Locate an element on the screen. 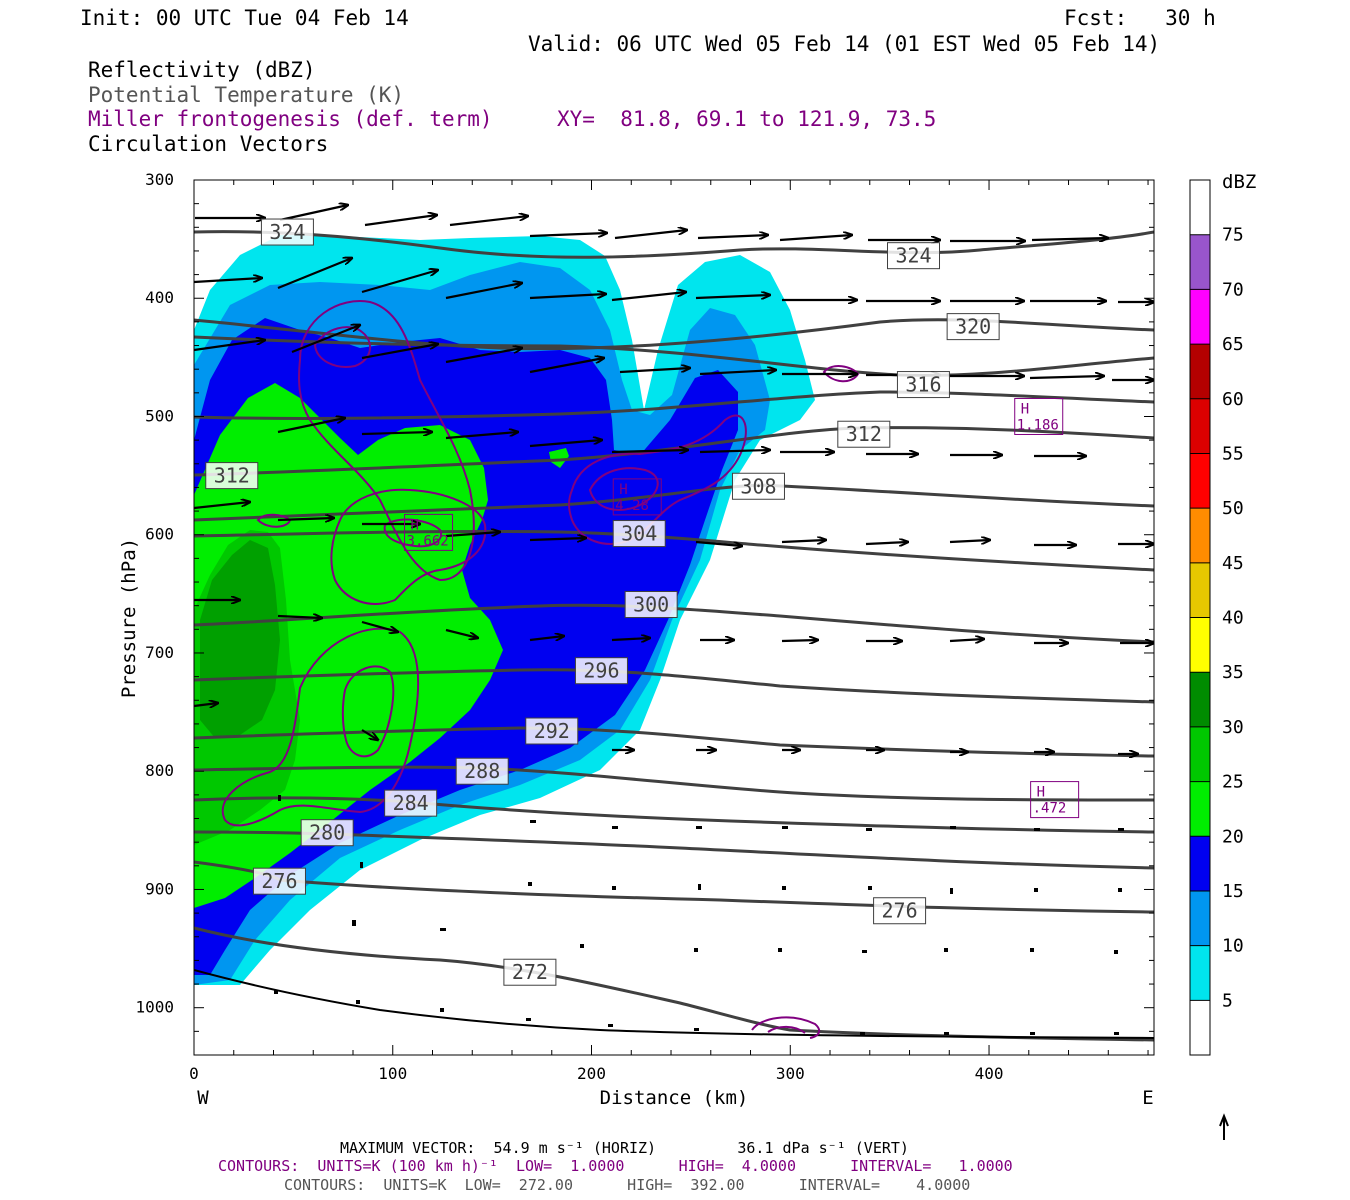 The height and width of the screenshot is (1200, 1350). vector-scale-legend is located at coordinates (1224, 1126).